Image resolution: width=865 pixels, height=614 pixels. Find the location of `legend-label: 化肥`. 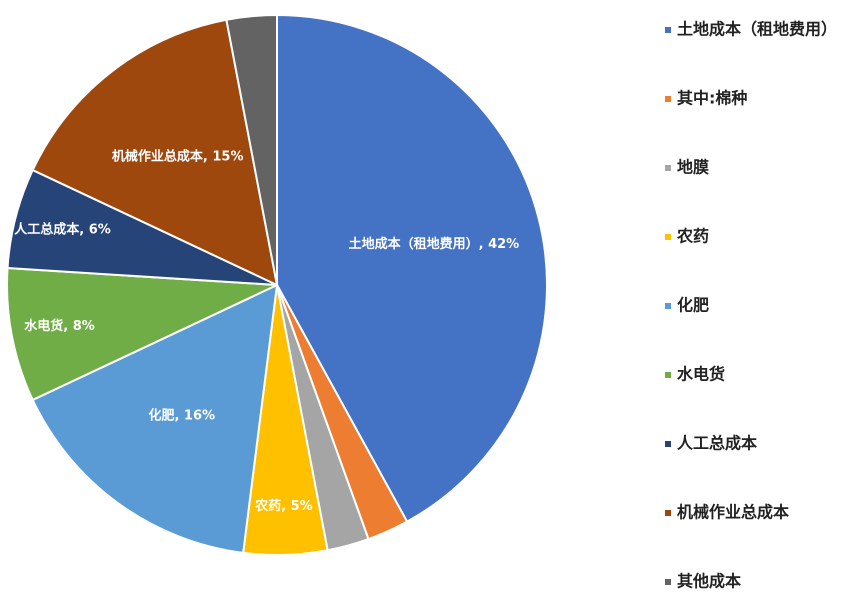

legend-label: 化肥 is located at coordinates (693, 305).